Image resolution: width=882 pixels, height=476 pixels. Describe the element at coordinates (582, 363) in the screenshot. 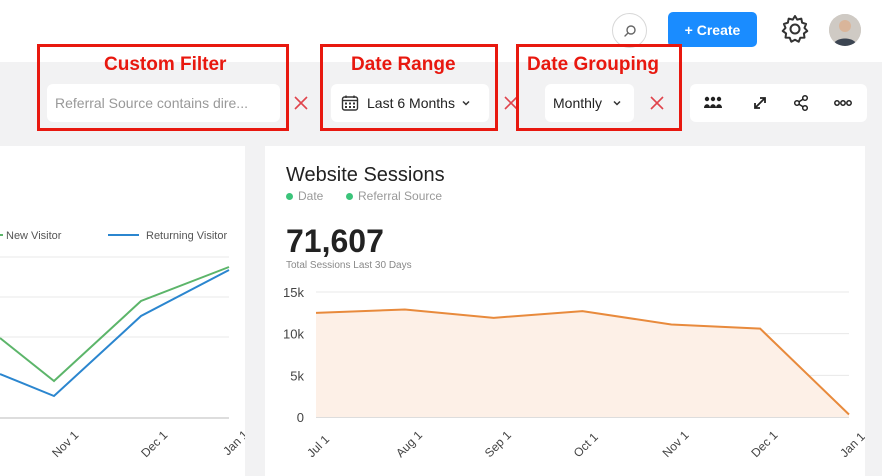

I see `area-fill` at that location.